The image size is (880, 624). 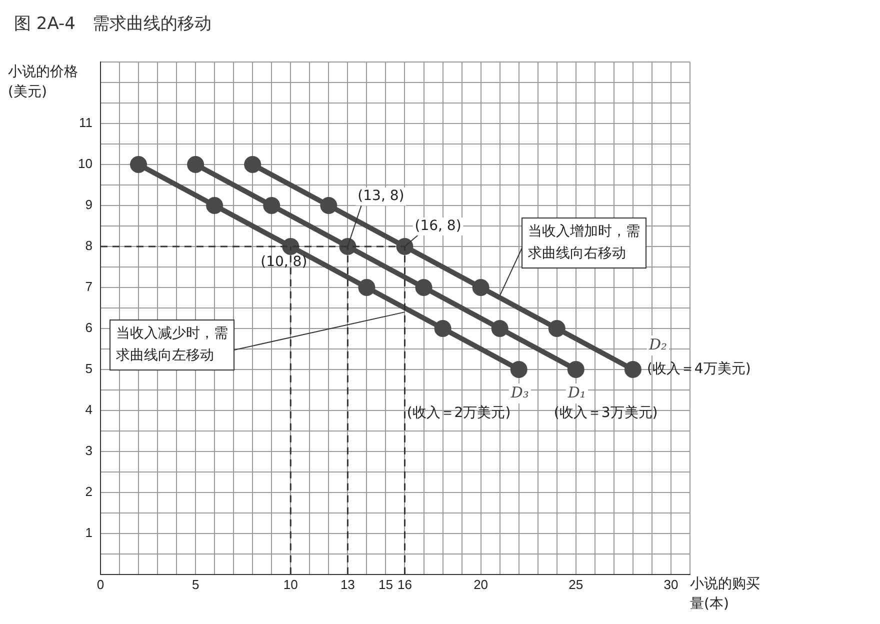 I want to click on series-label: D₂, so click(x=657, y=344).